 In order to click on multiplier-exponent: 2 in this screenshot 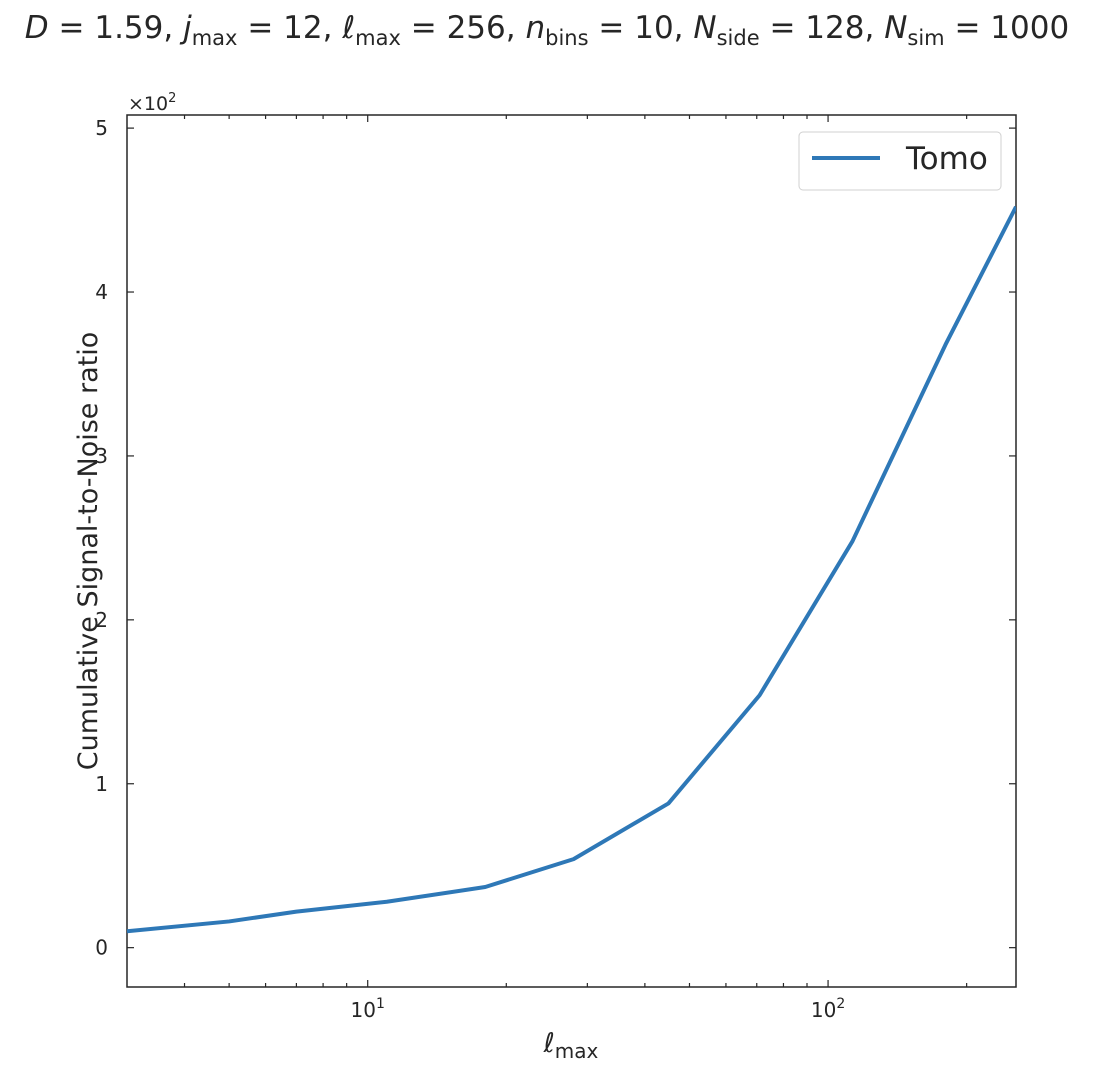, I will do `click(172, 98)`.